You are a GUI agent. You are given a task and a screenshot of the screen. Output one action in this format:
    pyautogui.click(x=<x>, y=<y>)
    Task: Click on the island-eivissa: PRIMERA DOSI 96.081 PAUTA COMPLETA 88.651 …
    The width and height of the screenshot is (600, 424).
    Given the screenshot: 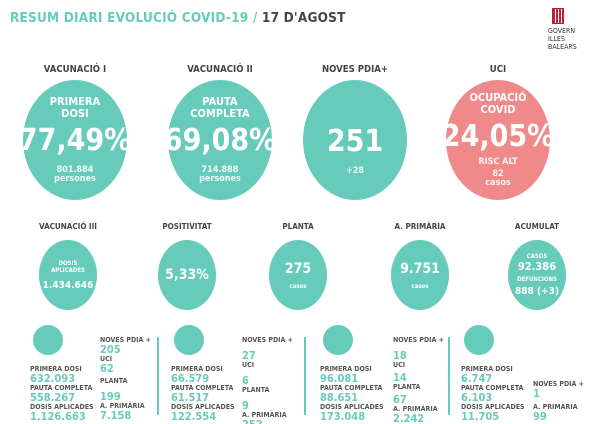 What is the action you would take?
    pyautogui.click(x=352, y=373)
    